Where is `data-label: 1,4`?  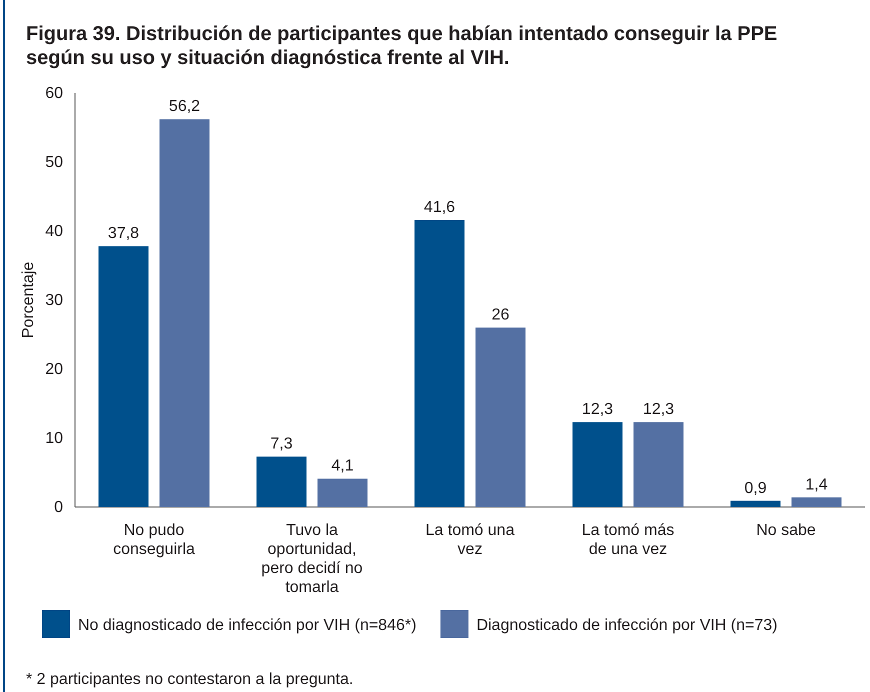 data-label: 1,4 is located at coordinates (816, 485).